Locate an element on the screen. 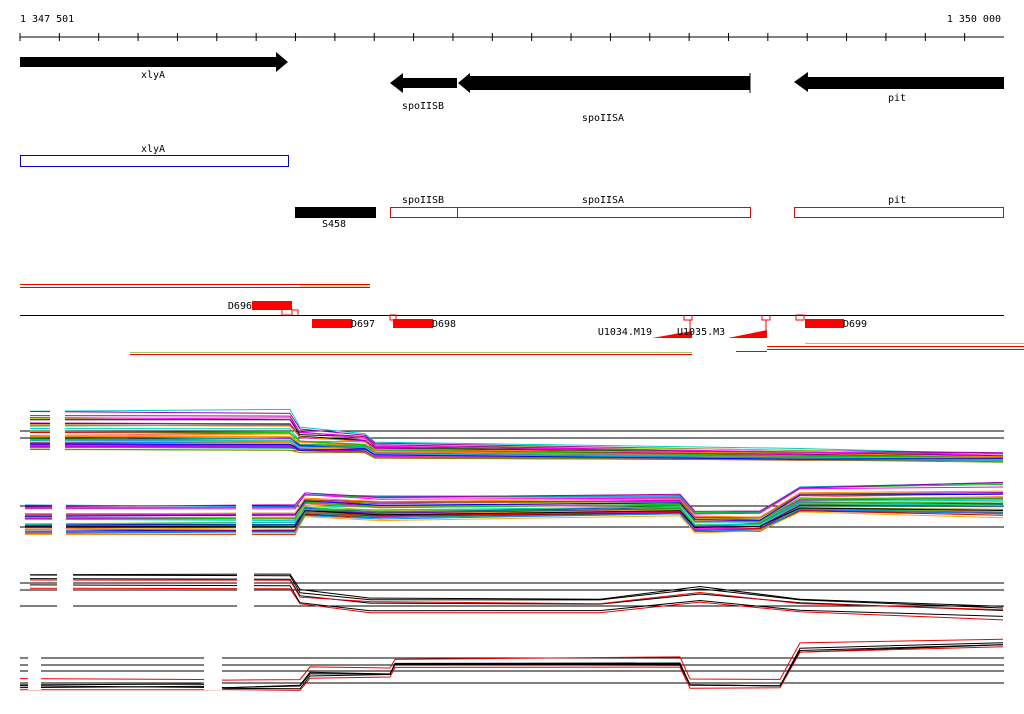 The image size is (1024, 714). annotation-label: xlyA is located at coordinates (153, 149).